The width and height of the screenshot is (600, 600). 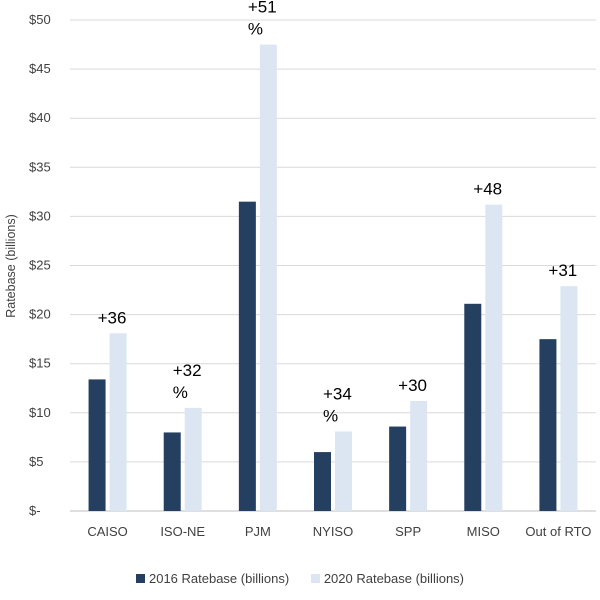 What do you see at coordinates (11, 266) in the screenshot?
I see `y-axis-label: Ratebase (billions)` at bounding box center [11, 266].